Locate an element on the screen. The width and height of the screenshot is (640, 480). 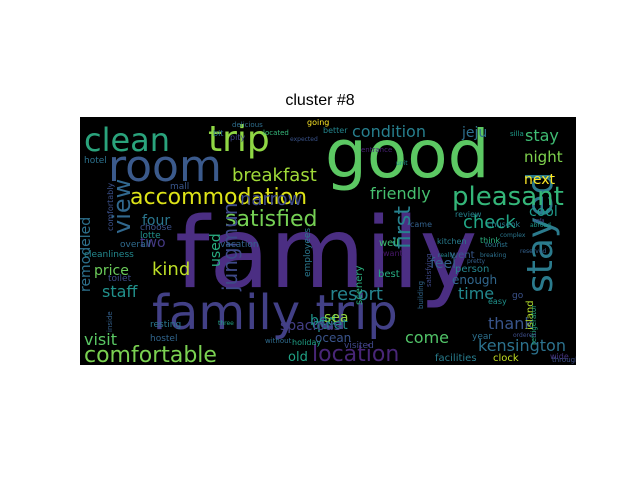
word-sea: sea is located at coordinates (336, 318).